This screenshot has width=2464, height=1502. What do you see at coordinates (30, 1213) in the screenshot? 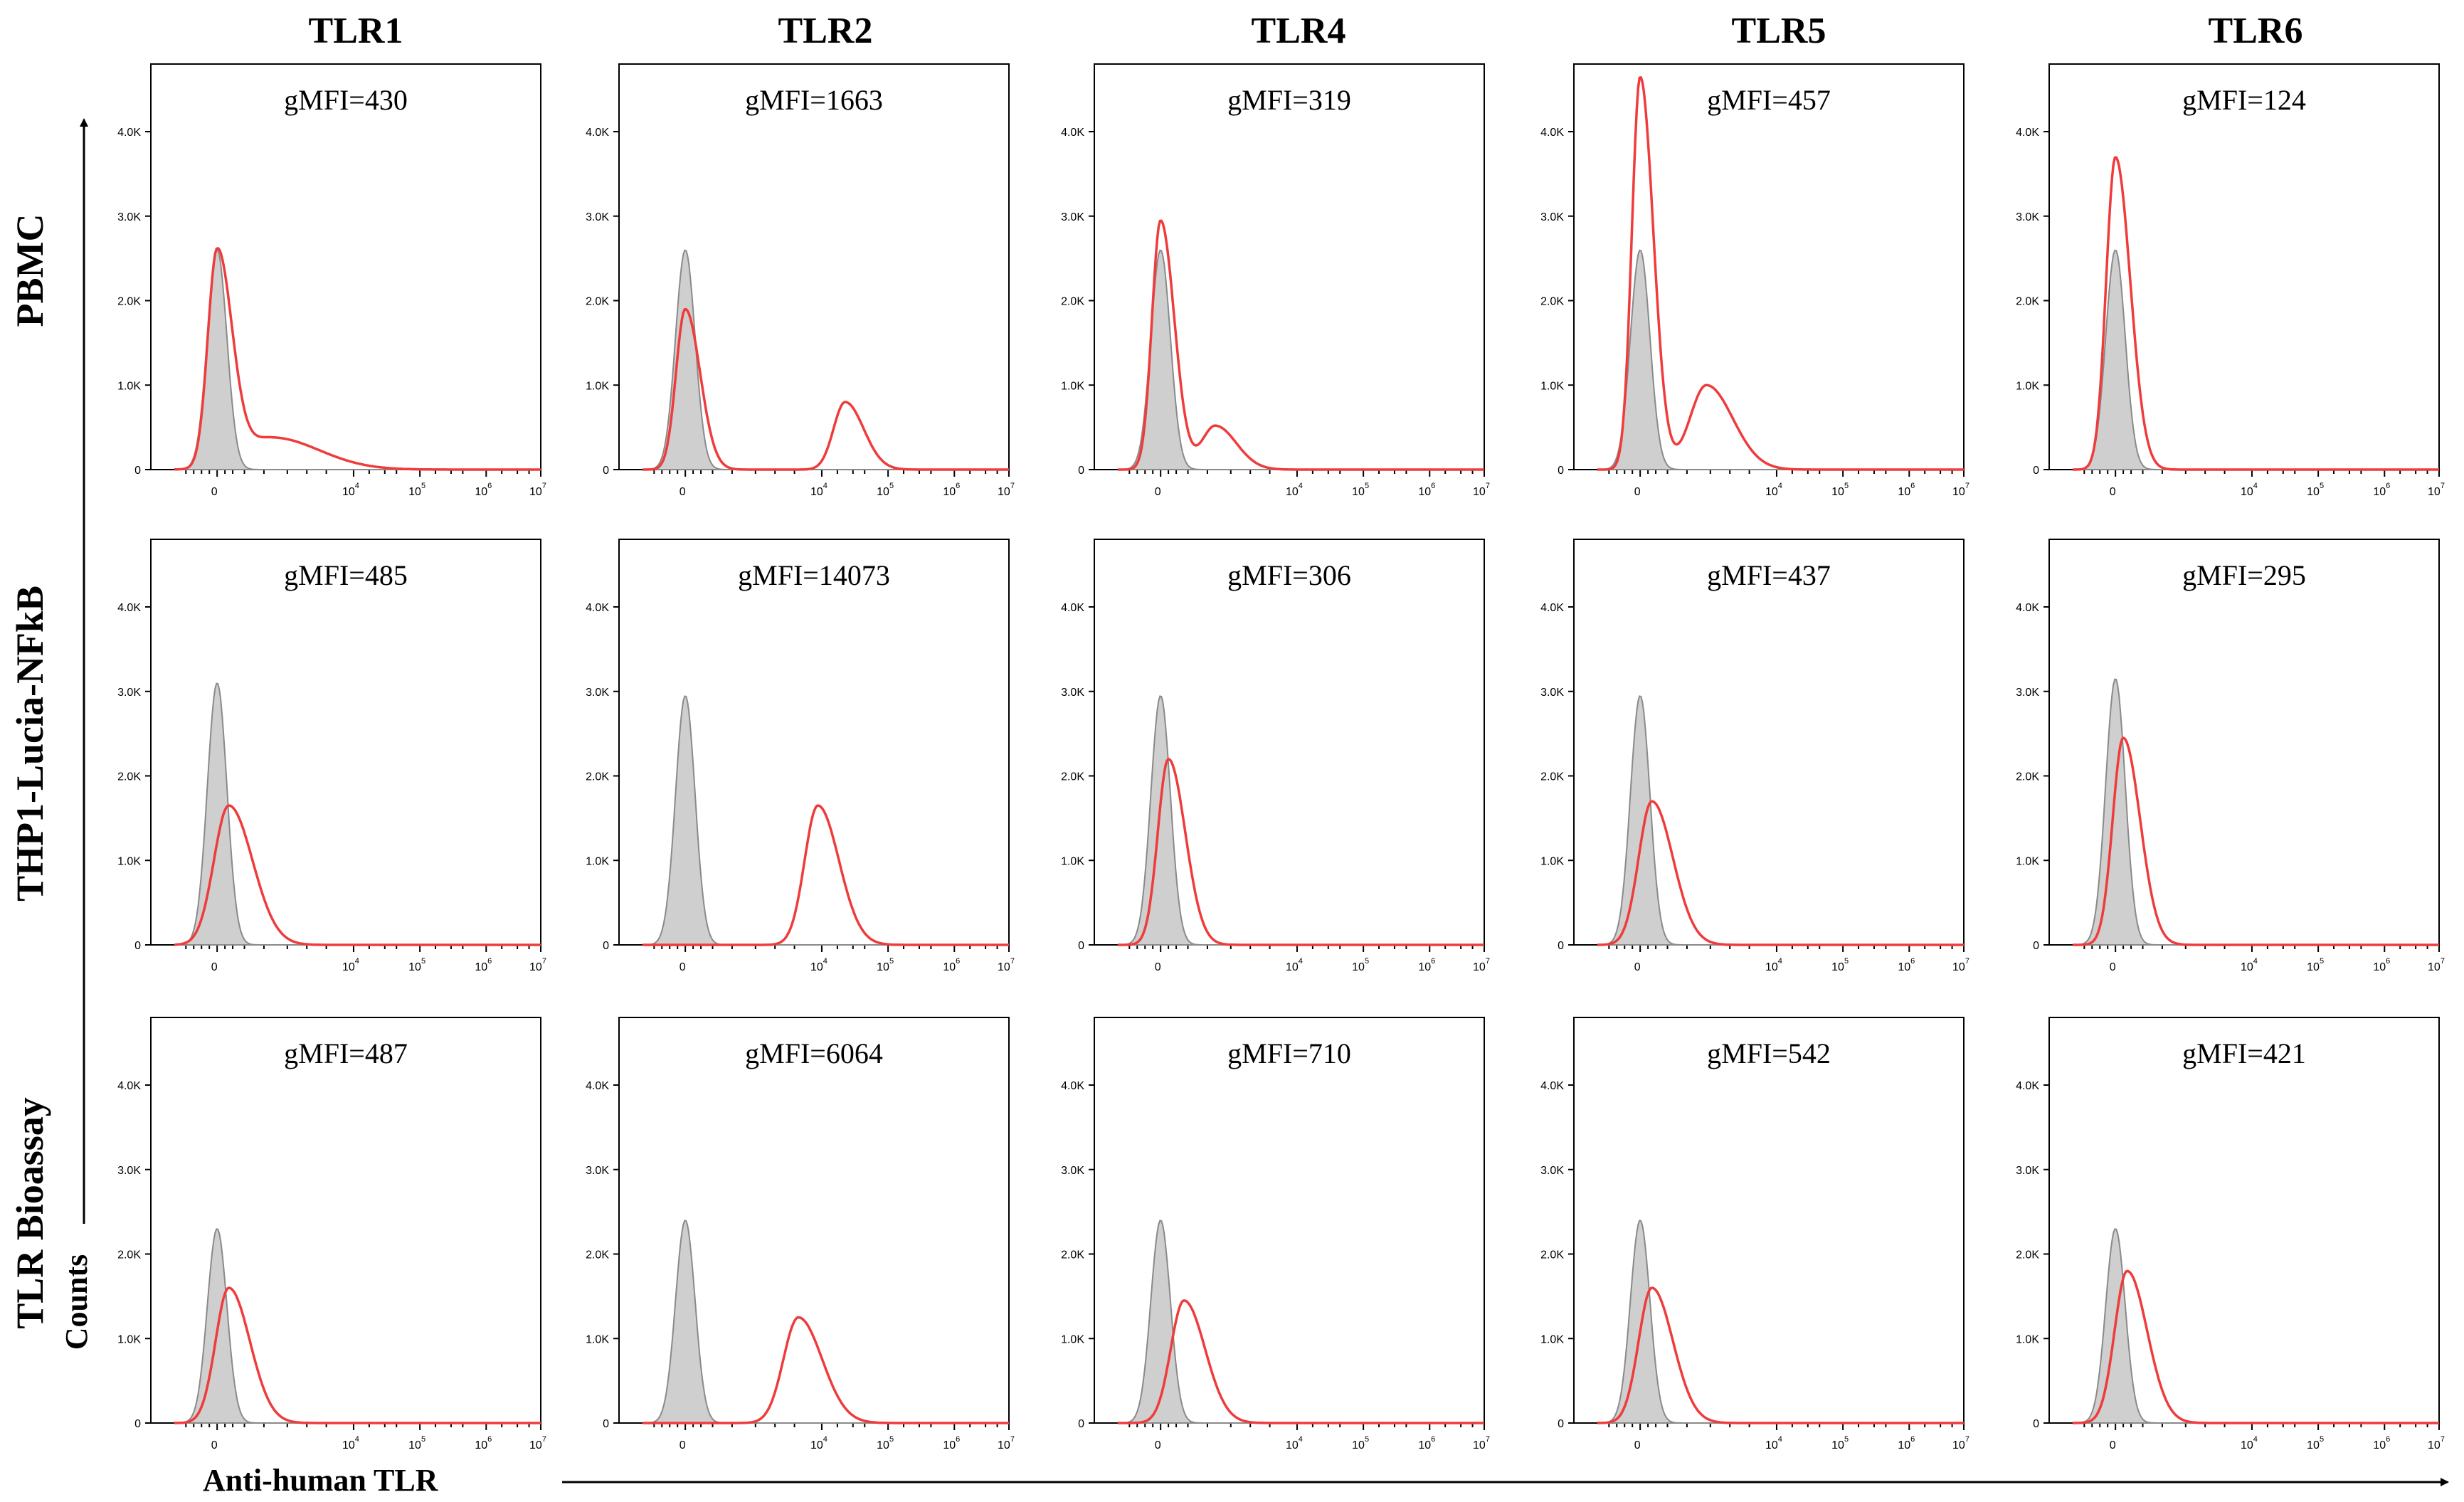
I see `row-title-tlr-bioassay: TLR Bioassay` at bounding box center [30, 1213].